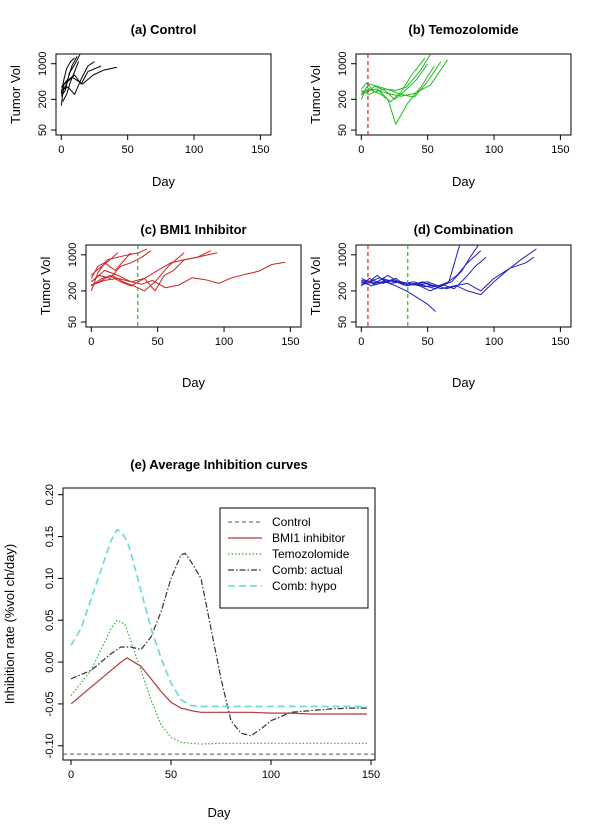  Describe the element at coordinates (304, 586) in the screenshot. I see `legend-label: Comb: hypo` at that location.